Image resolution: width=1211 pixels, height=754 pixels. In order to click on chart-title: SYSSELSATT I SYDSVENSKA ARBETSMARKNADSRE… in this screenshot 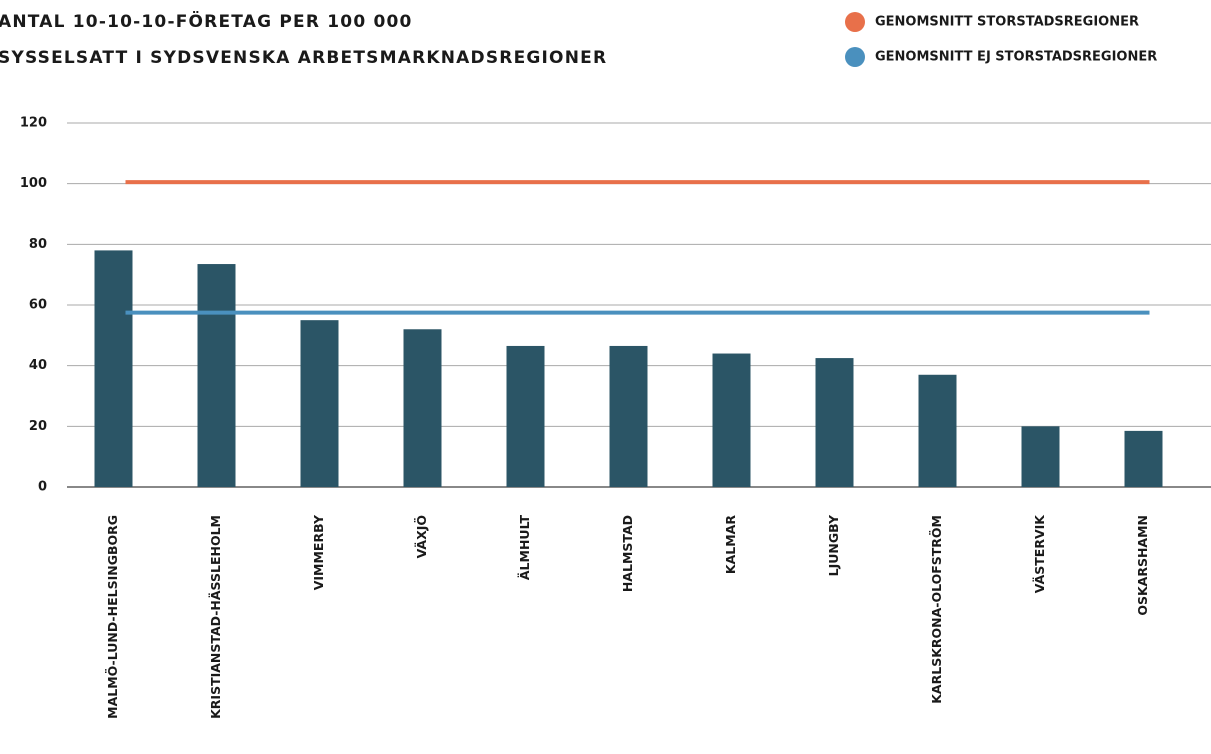, I will do `click(303, 58)`.